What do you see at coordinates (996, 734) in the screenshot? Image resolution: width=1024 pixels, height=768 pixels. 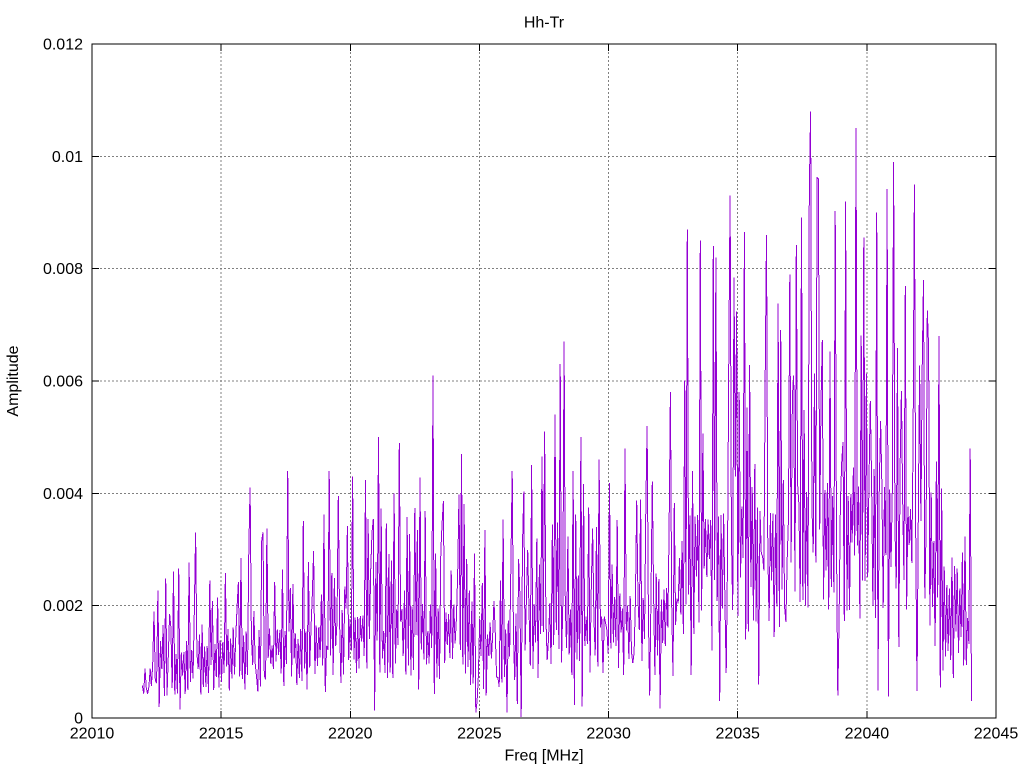 I see `svg-text: 22045` at bounding box center [996, 734].